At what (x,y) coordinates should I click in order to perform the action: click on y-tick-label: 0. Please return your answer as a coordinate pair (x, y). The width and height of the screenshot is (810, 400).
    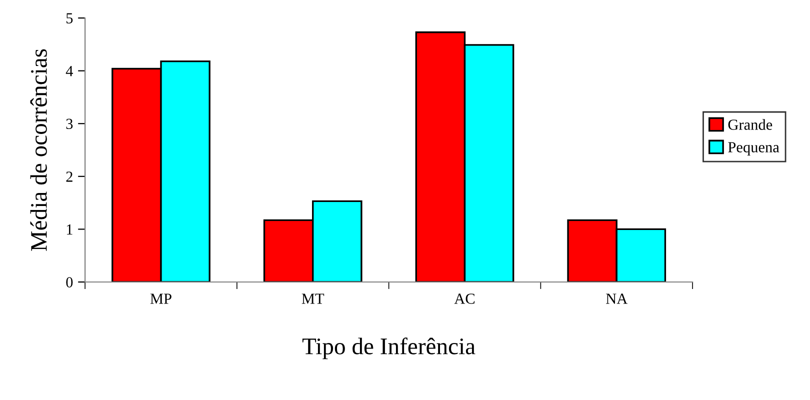
    Looking at the image, I should click on (69, 282).